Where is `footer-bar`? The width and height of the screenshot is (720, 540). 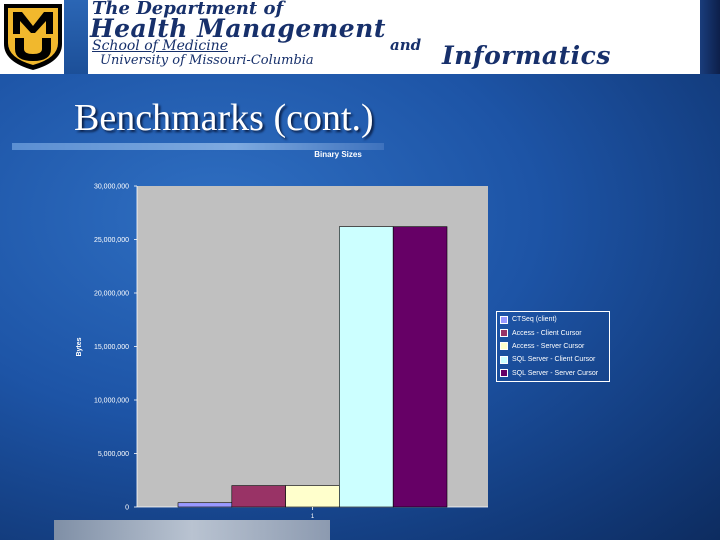 footer-bar is located at coordinates (192, 530).